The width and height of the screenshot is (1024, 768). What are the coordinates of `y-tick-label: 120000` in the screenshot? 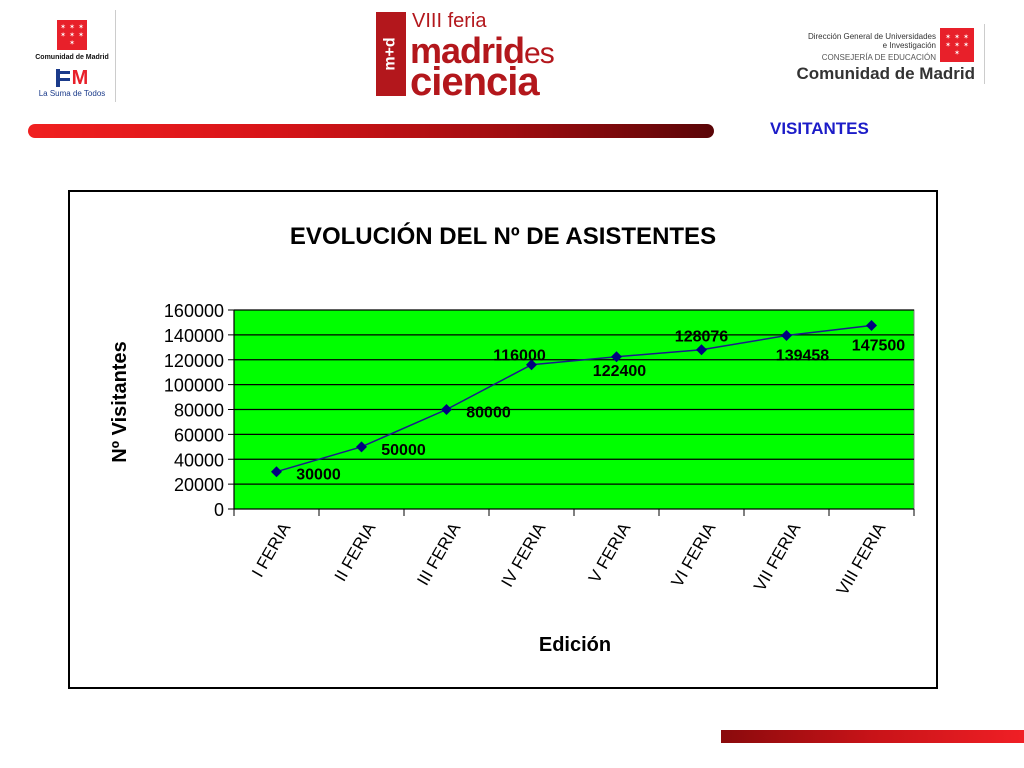 It's located at (194, 361).